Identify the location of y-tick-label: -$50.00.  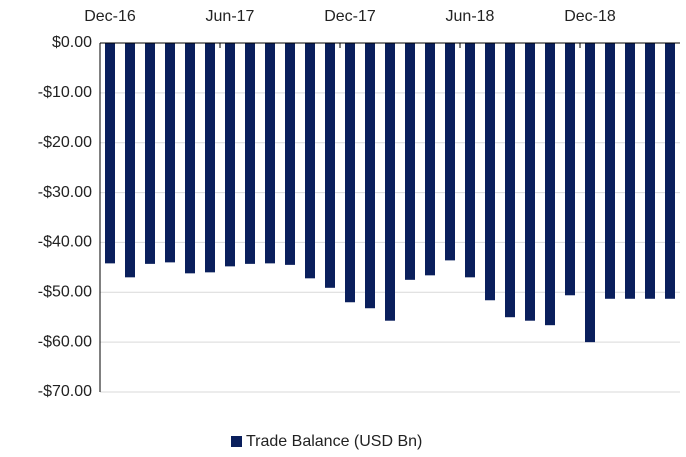
(65, 292).